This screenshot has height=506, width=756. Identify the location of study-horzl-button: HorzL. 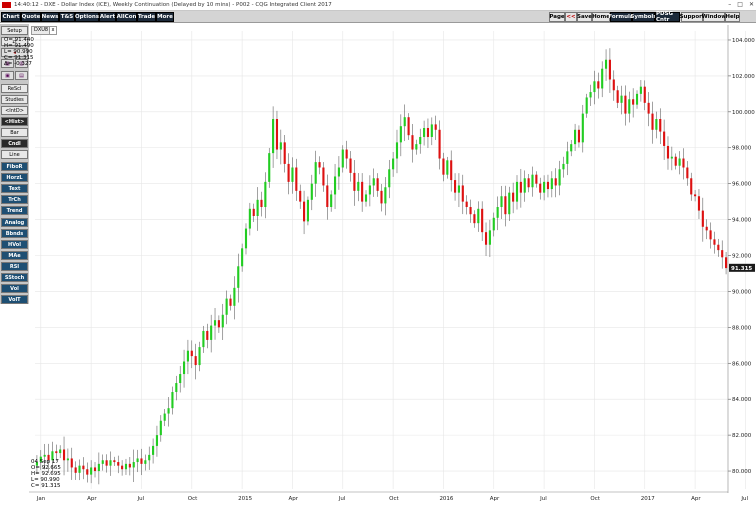
(14, 177).